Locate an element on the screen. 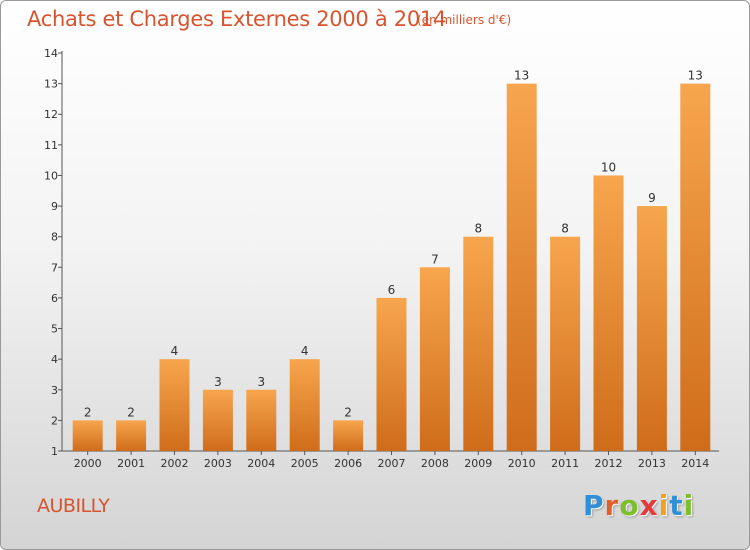 The width and height of the screenshot is (750, 550). brand-letter: x is located at coordinates (649, 505).